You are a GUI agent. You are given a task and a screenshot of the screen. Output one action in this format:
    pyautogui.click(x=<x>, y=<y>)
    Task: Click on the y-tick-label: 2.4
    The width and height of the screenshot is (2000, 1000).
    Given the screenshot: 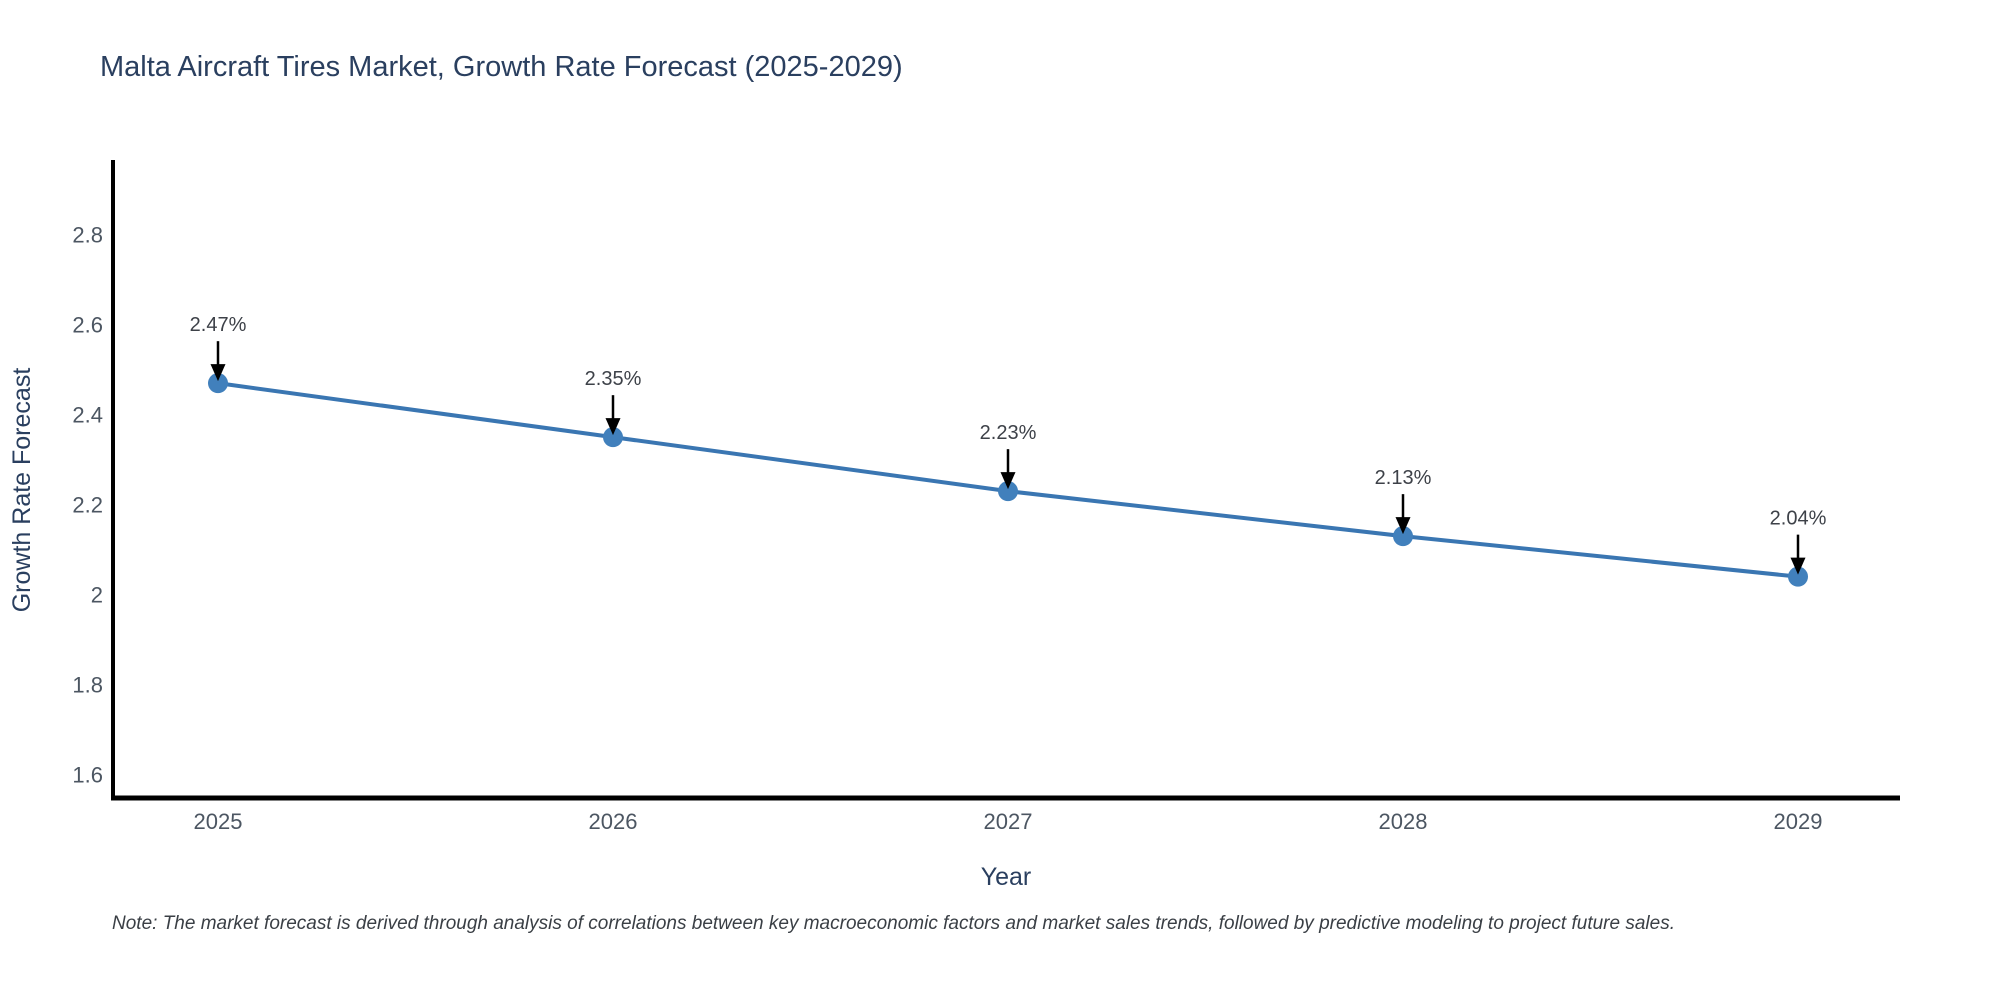 What is the action you would take?
    pyautogui.click(x=87, y=415)
    